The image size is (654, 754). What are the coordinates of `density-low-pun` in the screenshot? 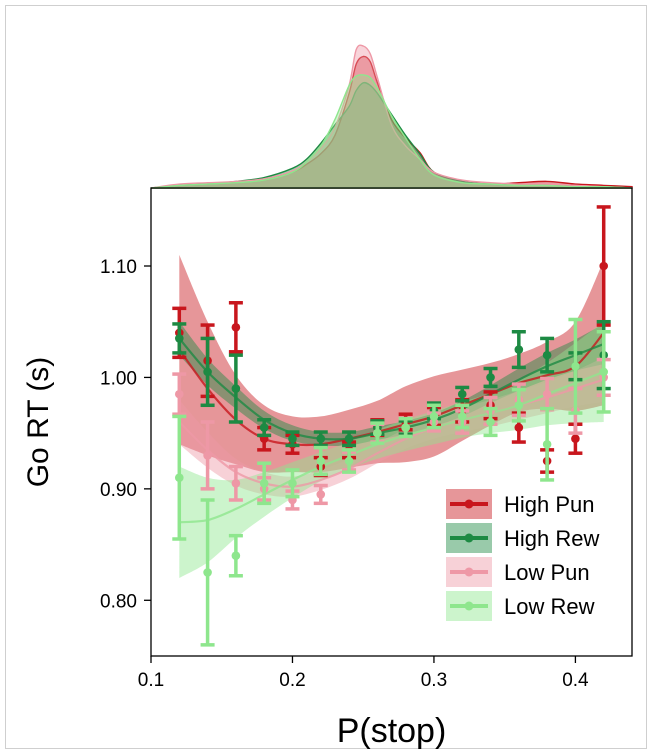 It's located at (391, 116).